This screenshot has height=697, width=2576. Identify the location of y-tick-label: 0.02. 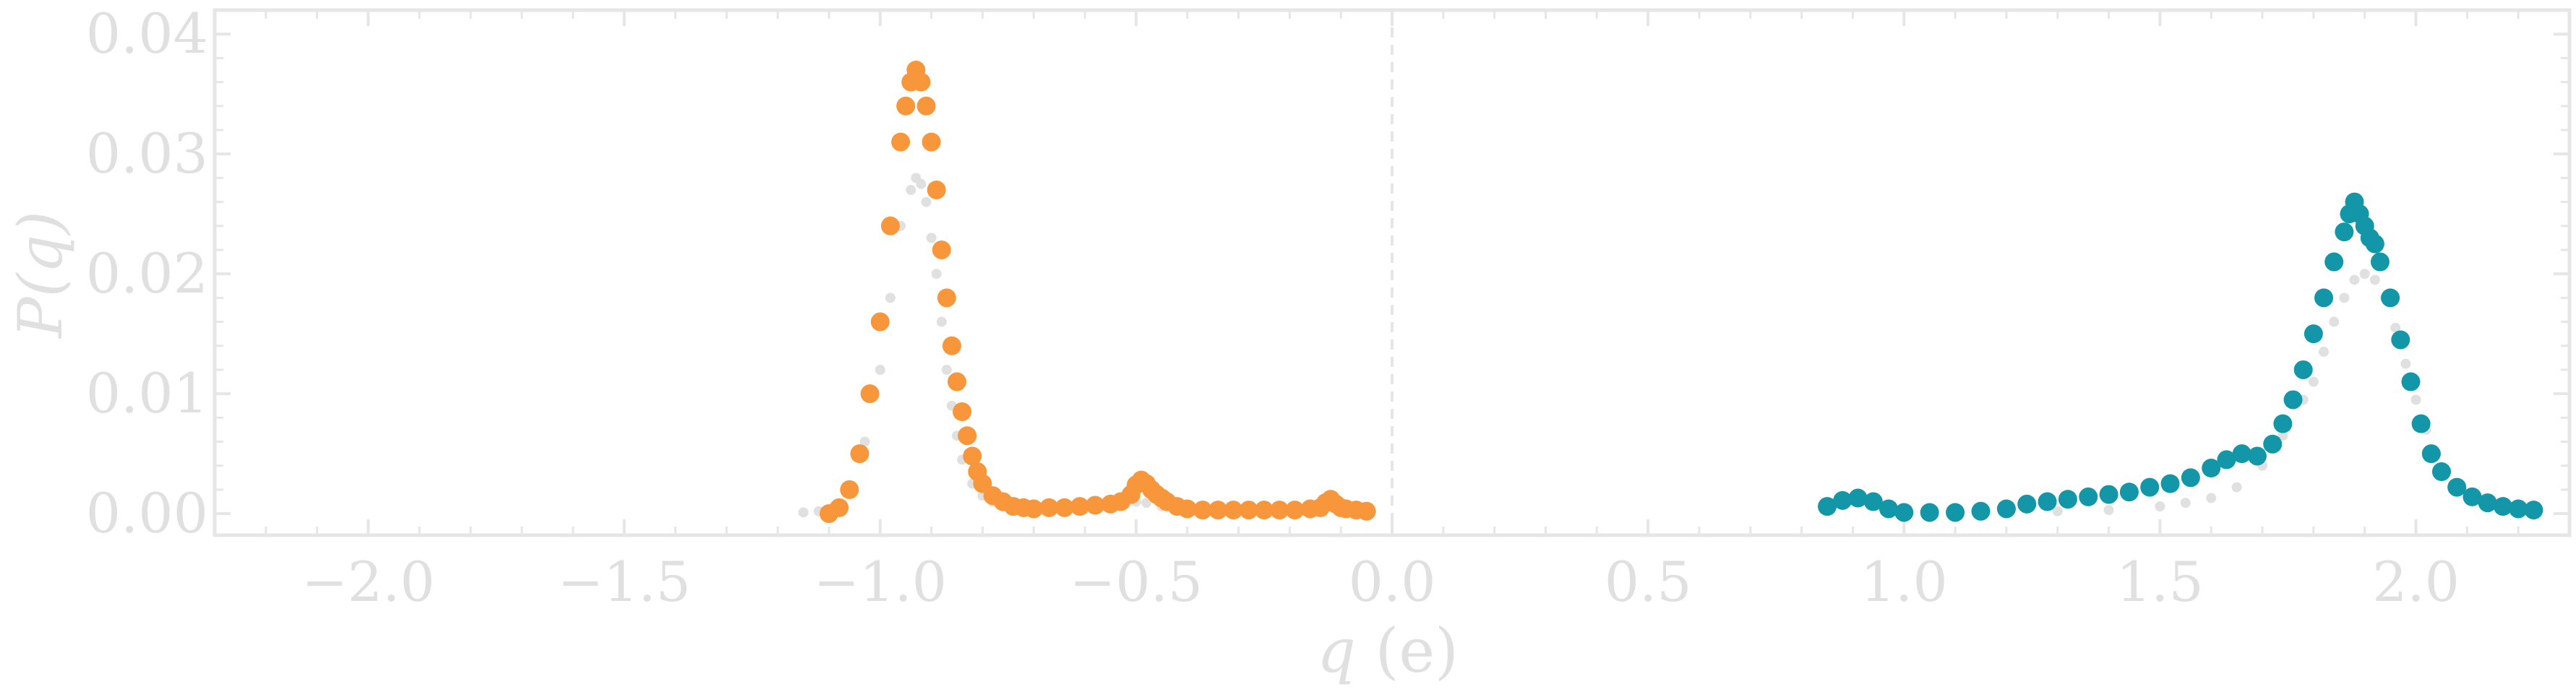
(147, 273).